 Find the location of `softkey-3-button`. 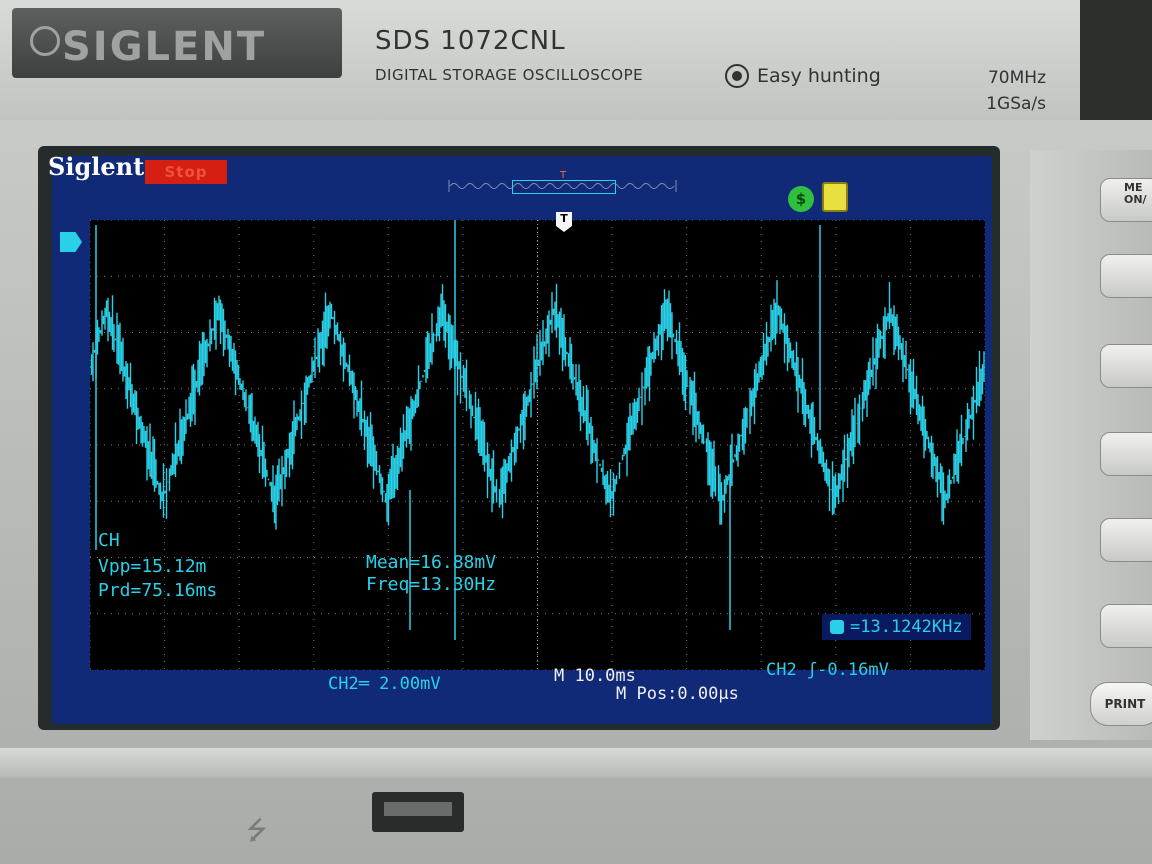

softkey-3-button is located at coordinates (1126, 454).